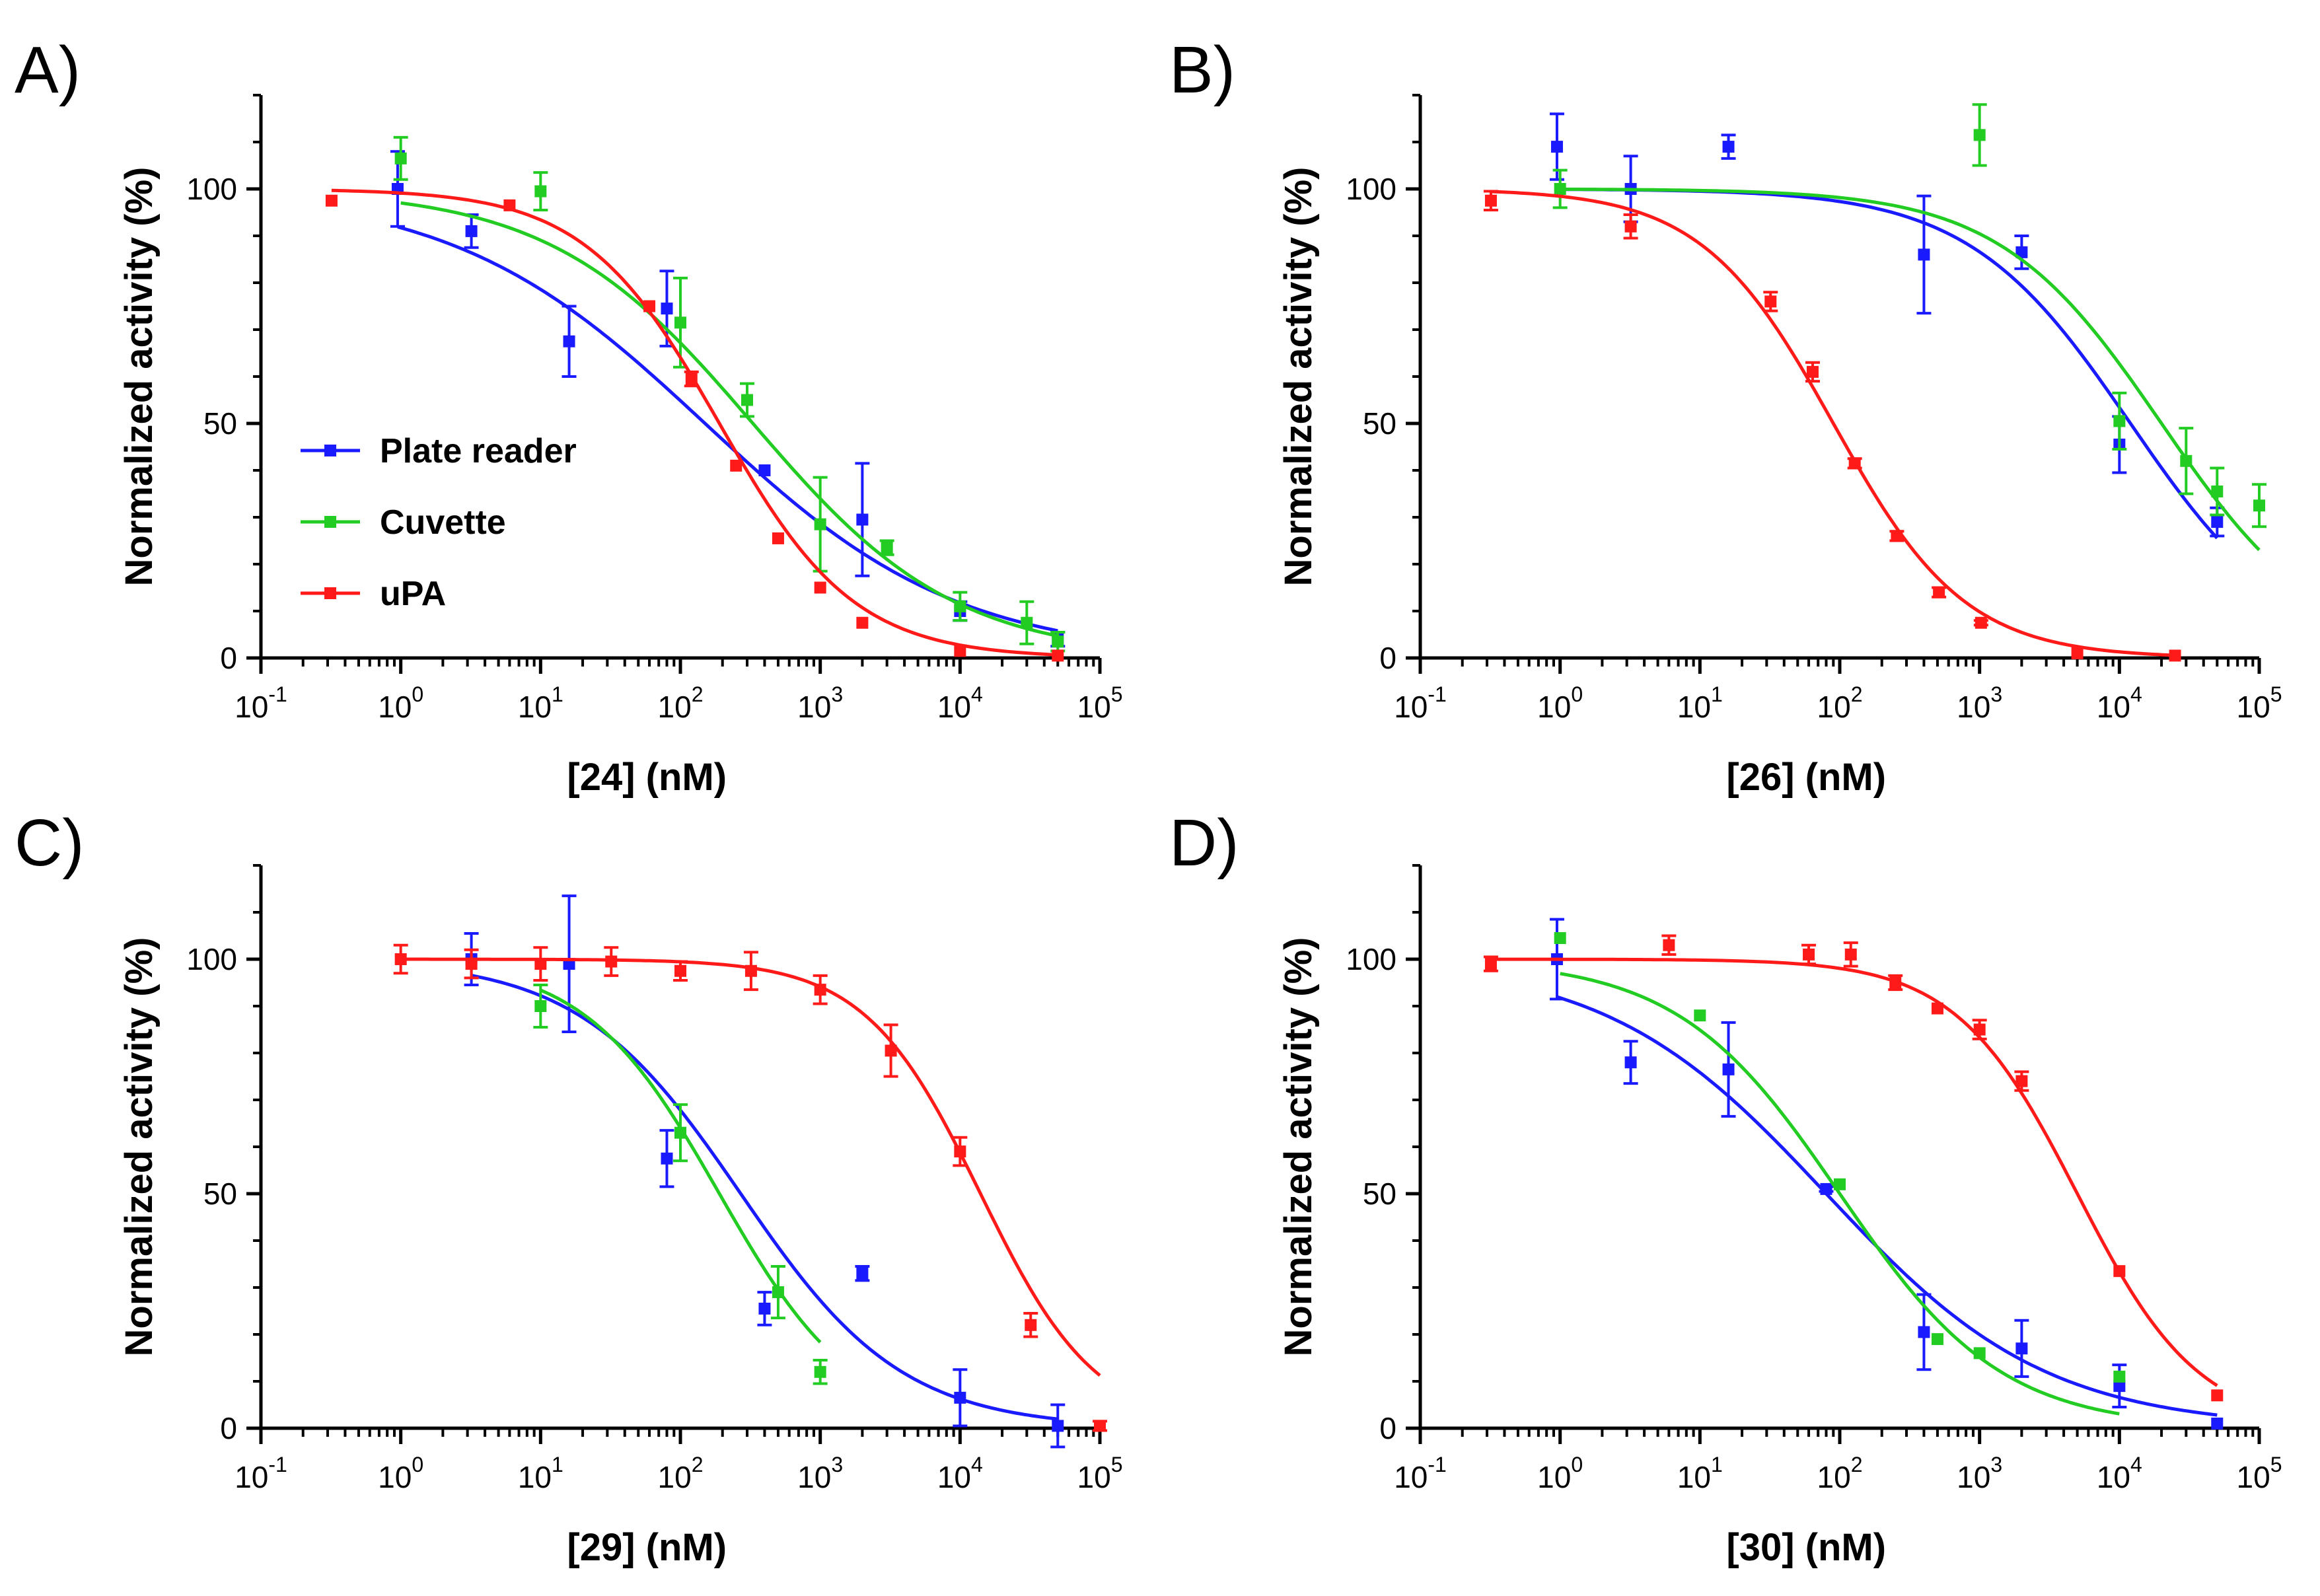 This screenshot has height=1596, width=2320. Describe the element at coordinates (647, 777) in the screenshot. I see `x-axis-title: [24] (nM)` at that location.